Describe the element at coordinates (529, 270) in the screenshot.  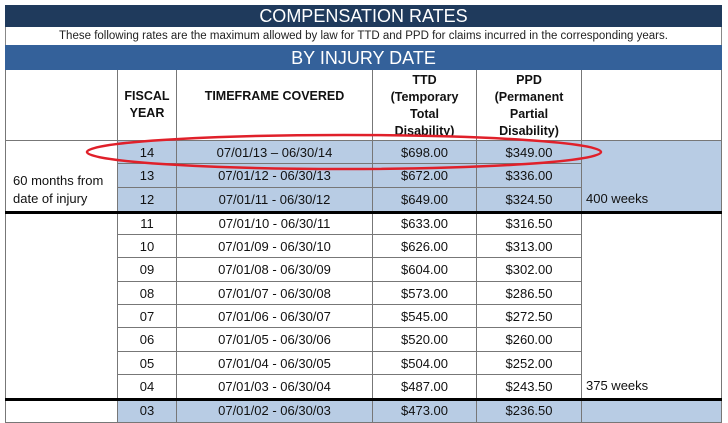
I see `cell-ppd: $302.00` at that location.